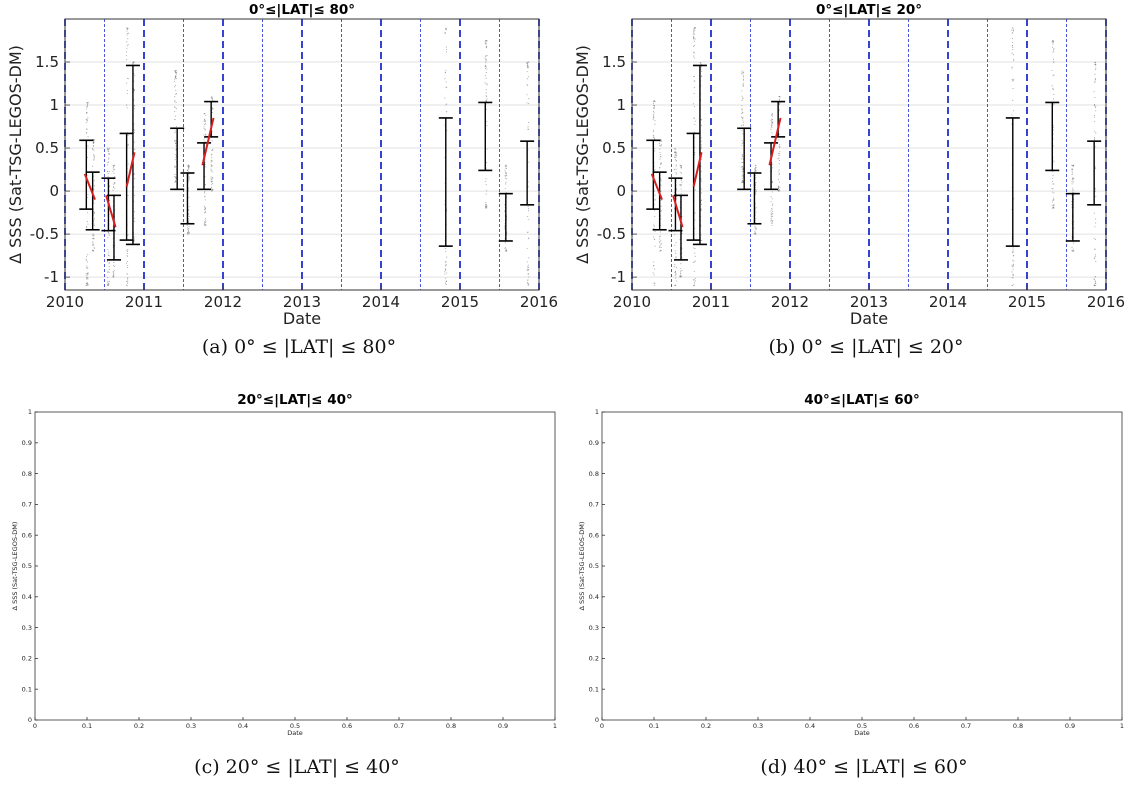  Describe the element at coordinates (594, 659) in the screenshot. I see `y-tick-label: 0.2` at that location.